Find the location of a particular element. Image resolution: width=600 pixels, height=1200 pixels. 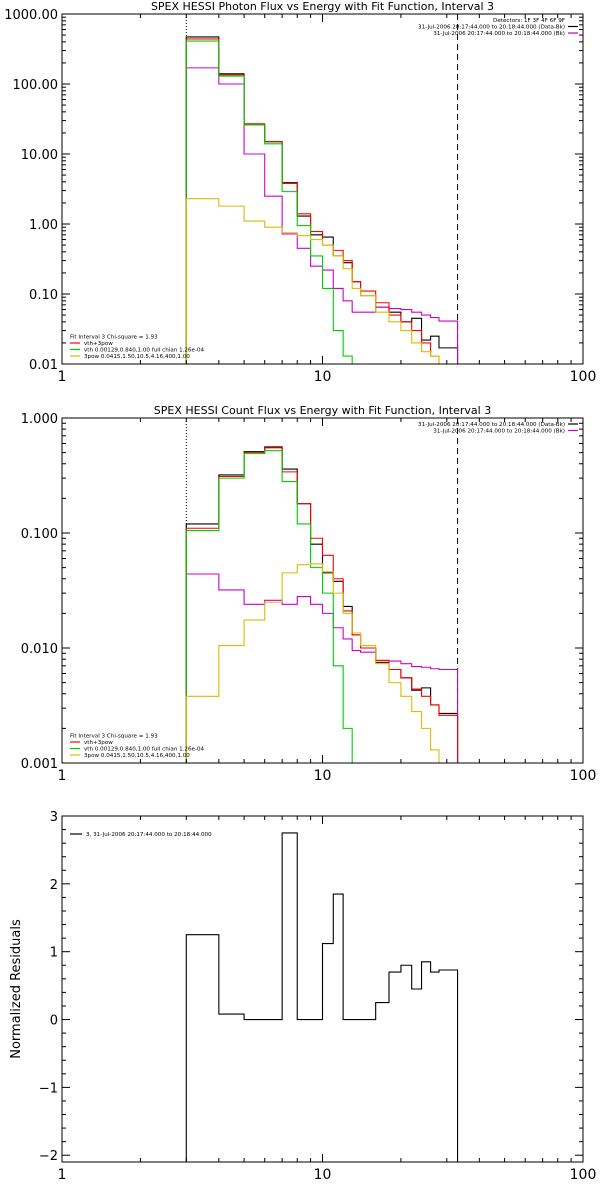

y-tick-label: 1000.00 is located at coordinates (31, 15).